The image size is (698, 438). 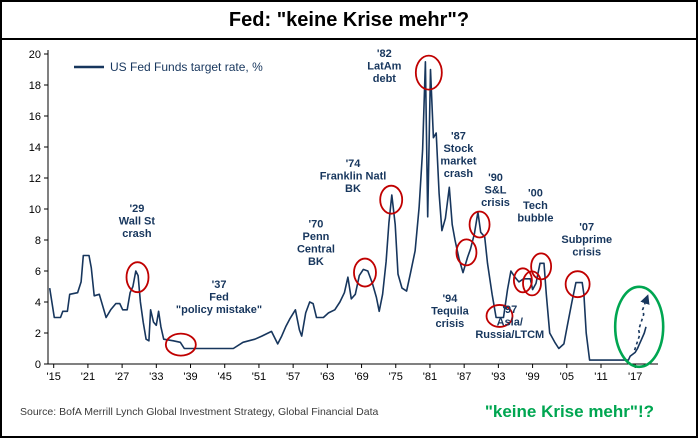 What do you see at coordinates (35, 117) in the screenshot?
I see `y-tick-label: 16` at bounding box center [35, 117].